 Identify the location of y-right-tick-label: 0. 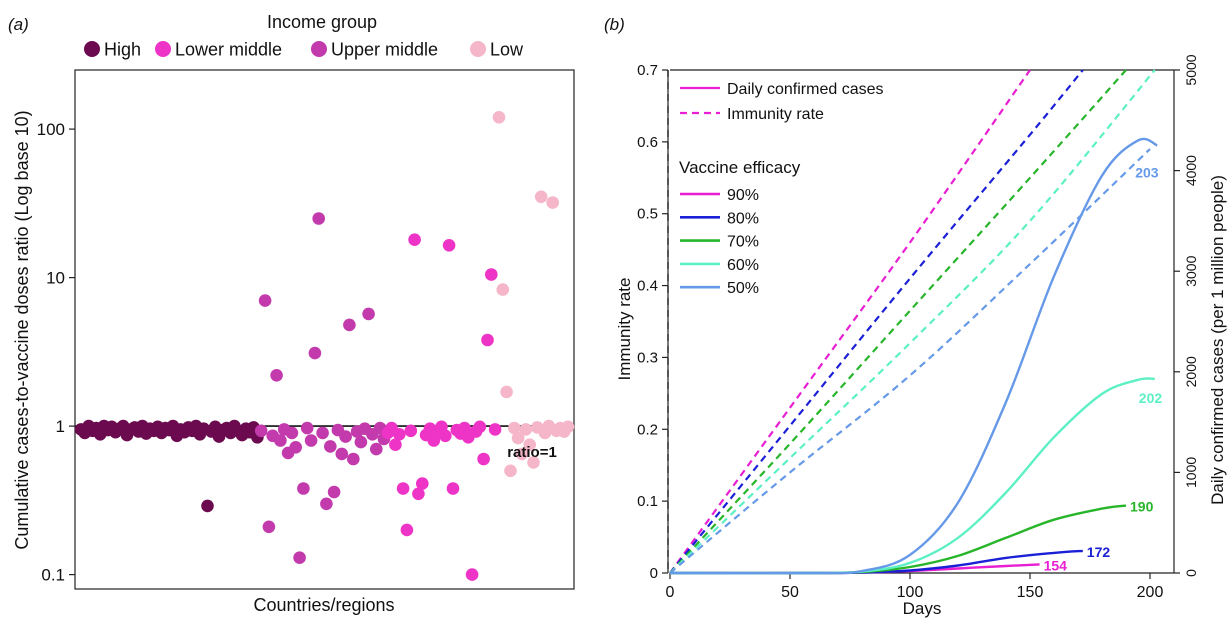
(1191, 573).